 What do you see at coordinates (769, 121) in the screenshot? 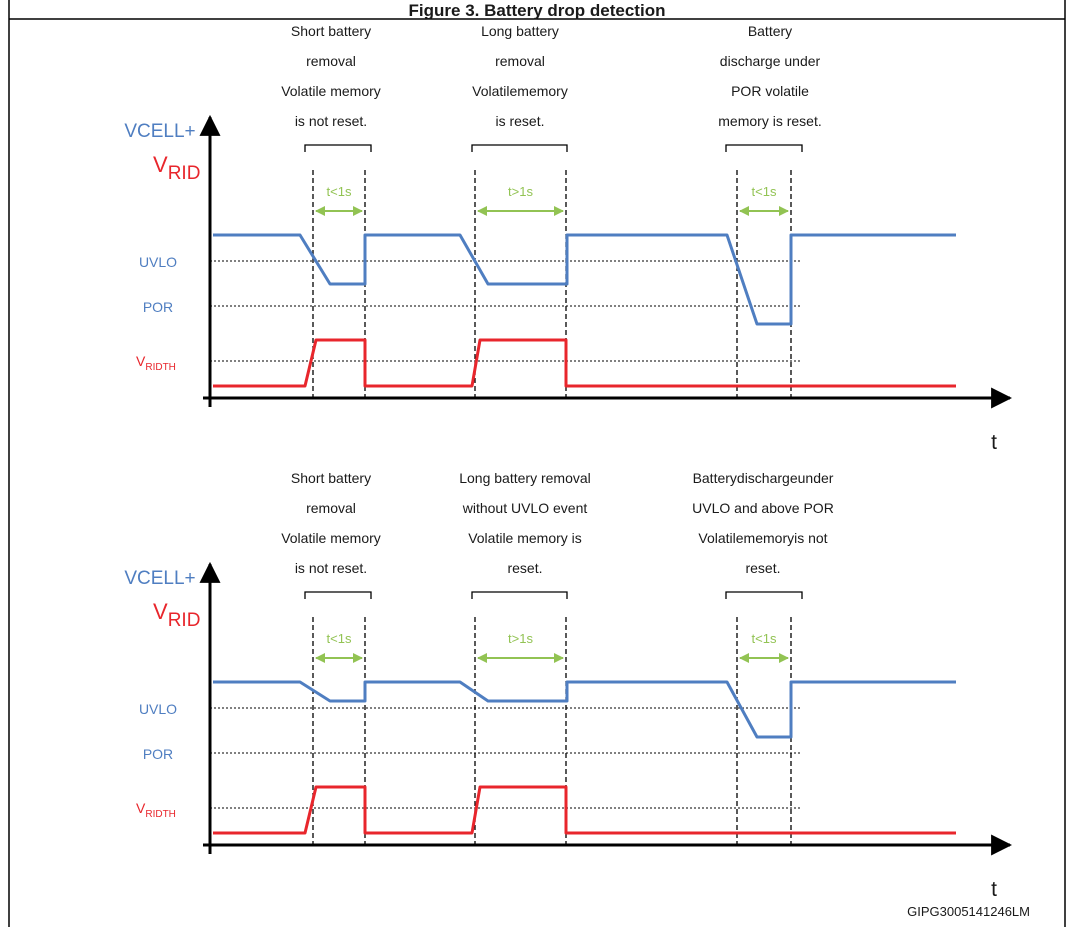
I see `panel-top-event-3-note-line: memory is reset.` at bounding box center [769, 121].